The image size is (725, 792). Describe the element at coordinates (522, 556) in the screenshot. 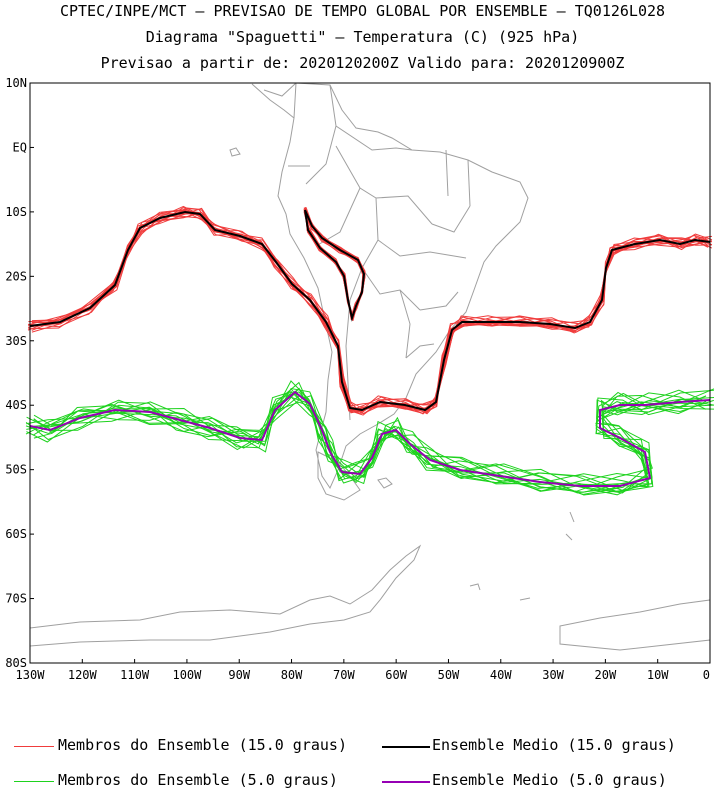

I see `sub-antarctic-islands` at that location.